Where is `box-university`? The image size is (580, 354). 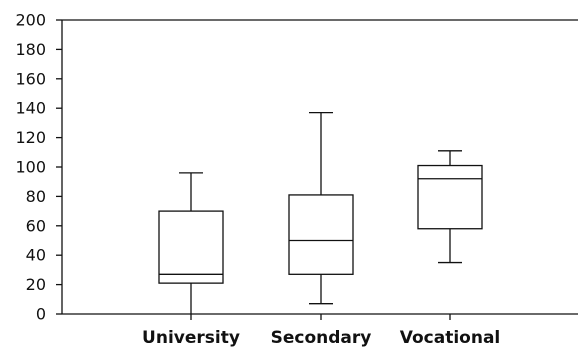
box-university is located at coordinates (191, 246).